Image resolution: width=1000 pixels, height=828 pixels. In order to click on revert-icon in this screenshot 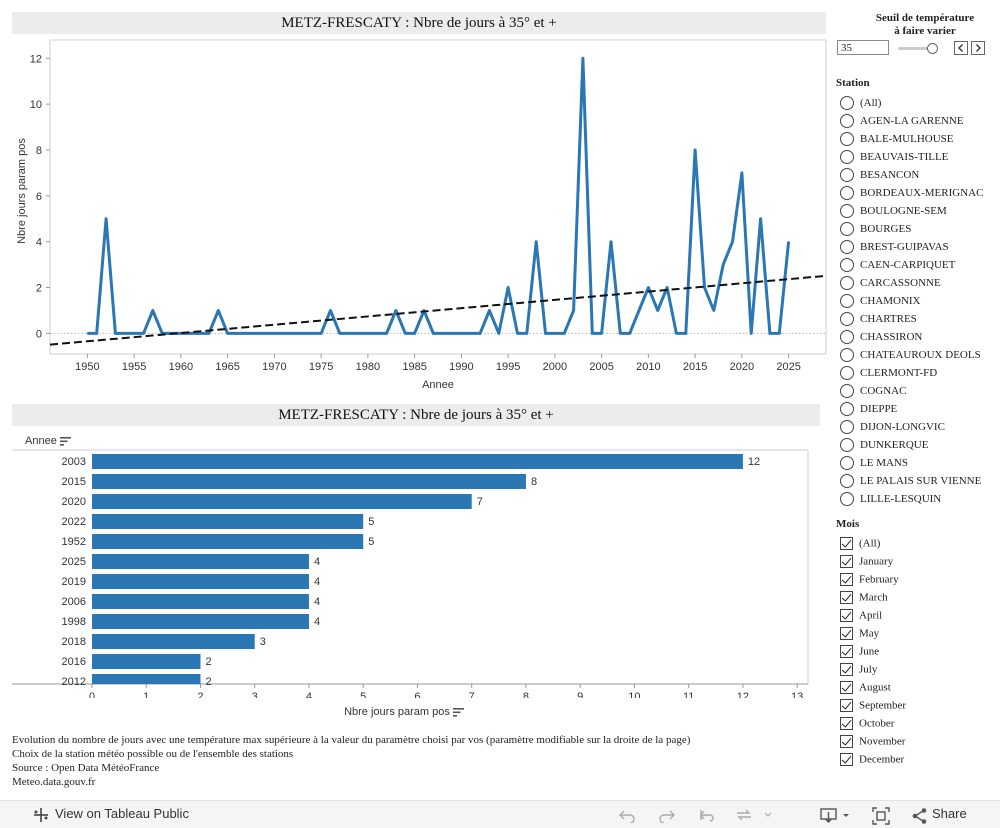, I will do `click(707, 815)`.